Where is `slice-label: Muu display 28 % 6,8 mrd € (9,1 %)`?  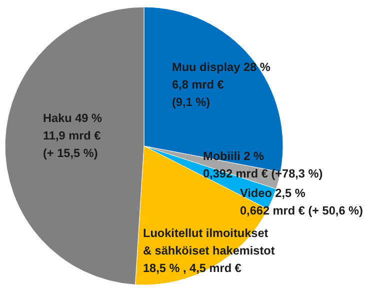 slice-label: Muu display 28 % 6,8 mrd € (9,1 %) is located at coordinates (221, 84).